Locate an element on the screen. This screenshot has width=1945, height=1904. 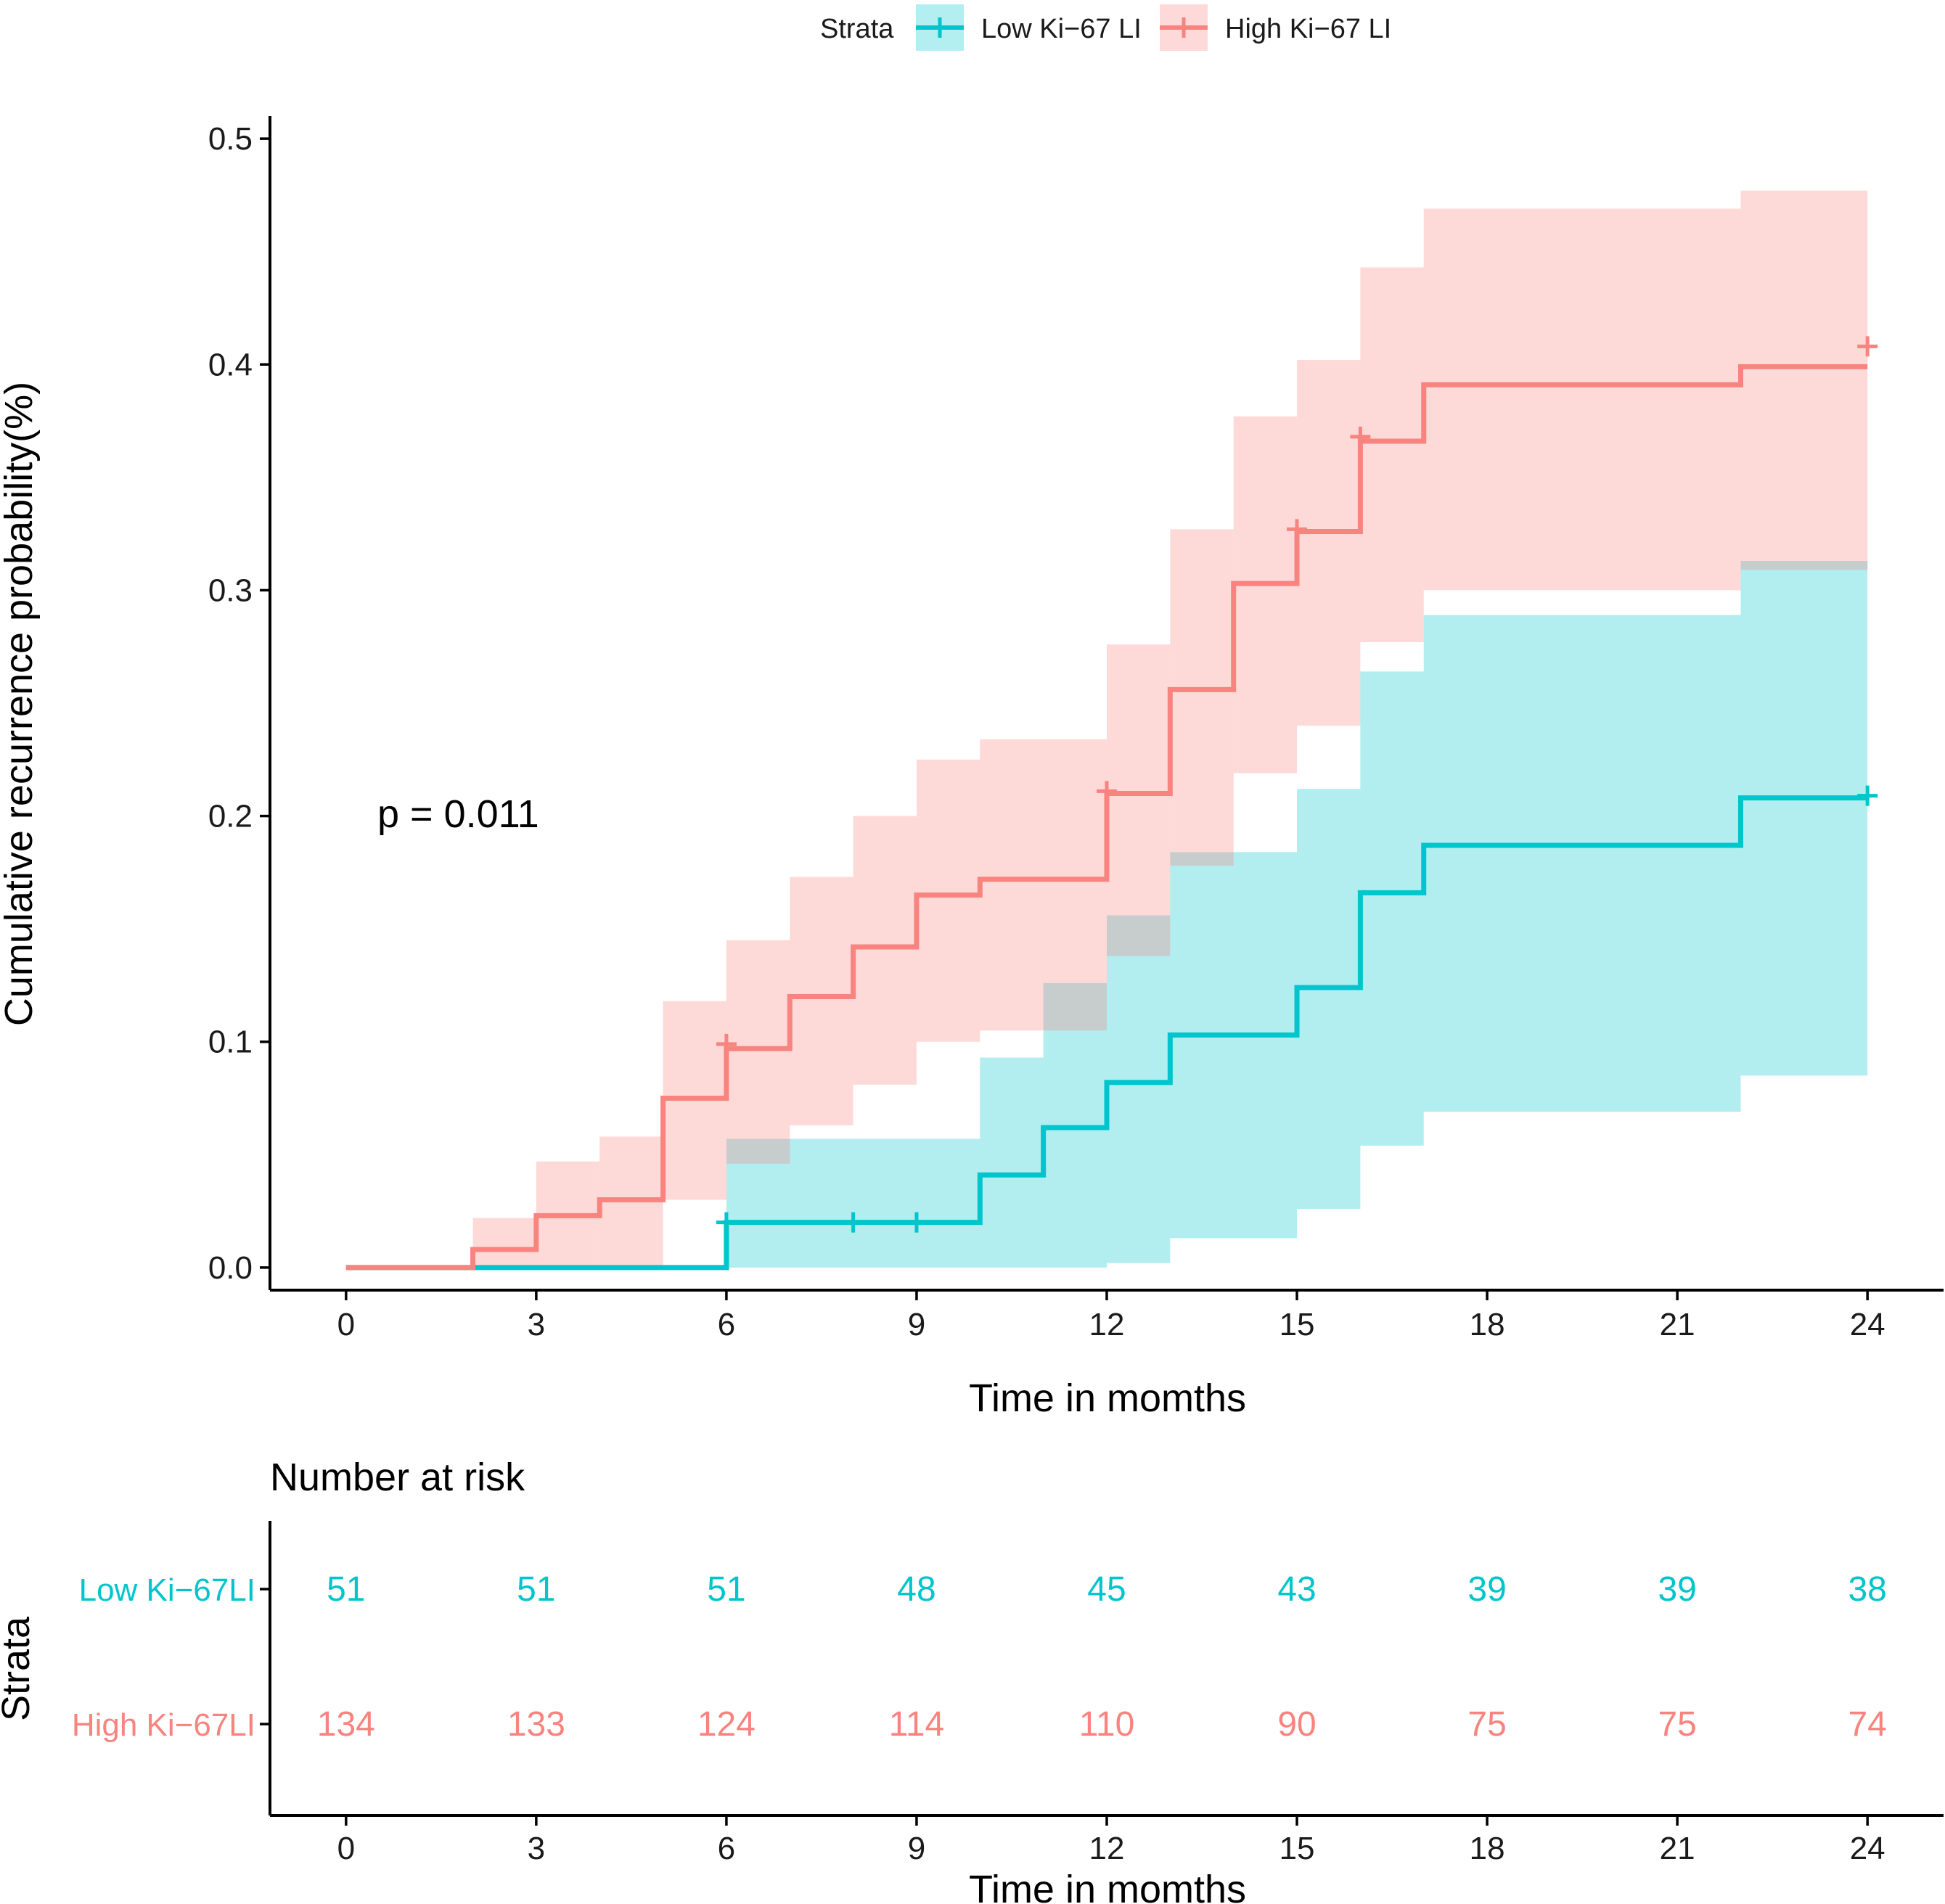
risk-count: 43 is located at coordinates (1296, 1589).